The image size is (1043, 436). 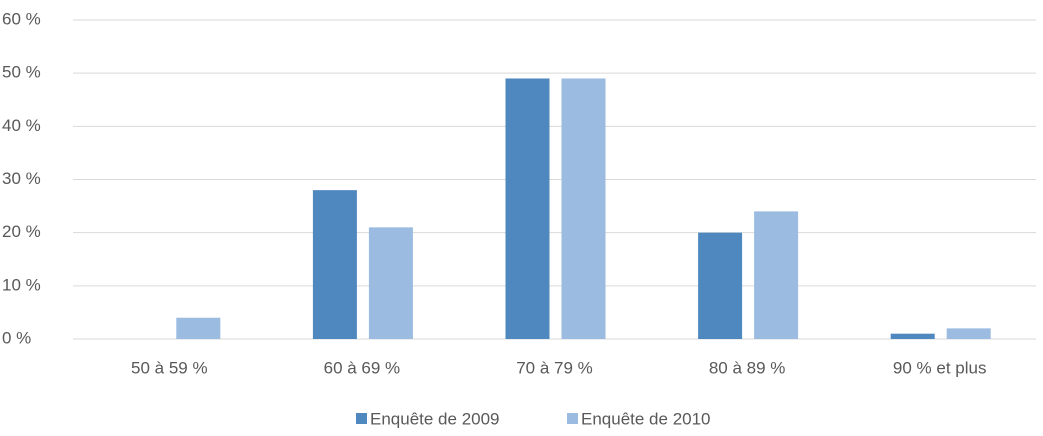 I want to click on x-tick-label: 50 à 59 %, so click(x=169, y=367).